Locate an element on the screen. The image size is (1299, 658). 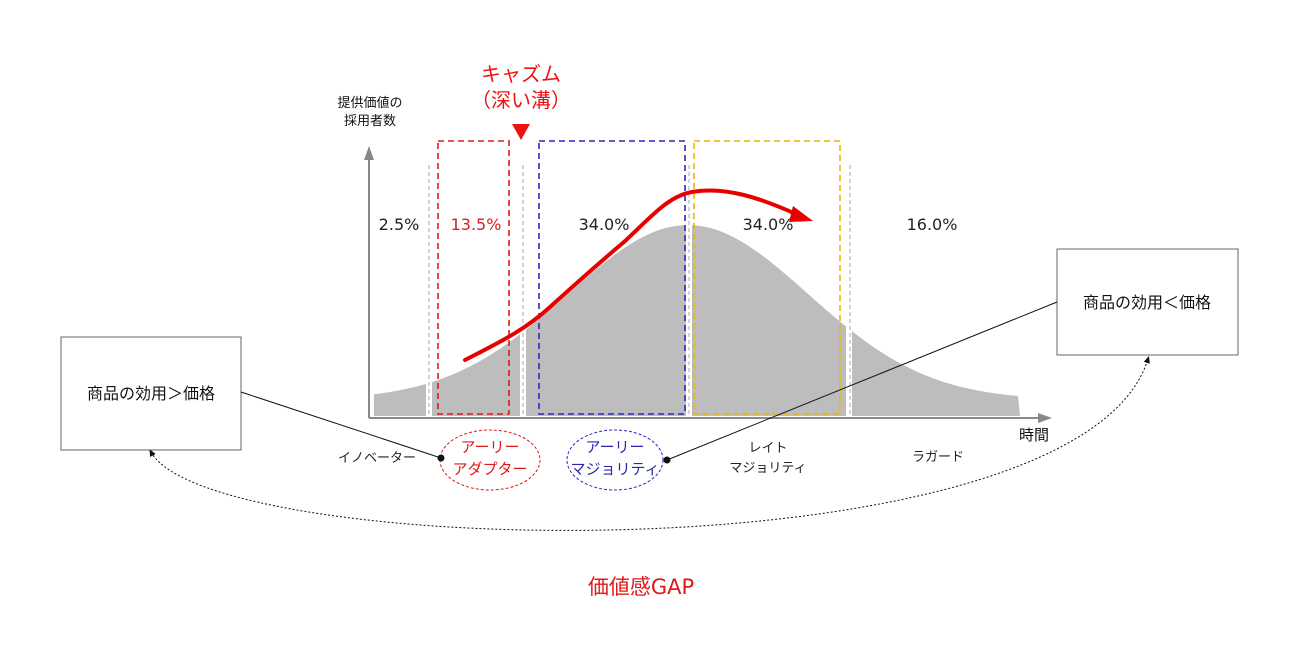
left-comparison-text: 商品の効用＞価格 is located at coordinates (151, 393).